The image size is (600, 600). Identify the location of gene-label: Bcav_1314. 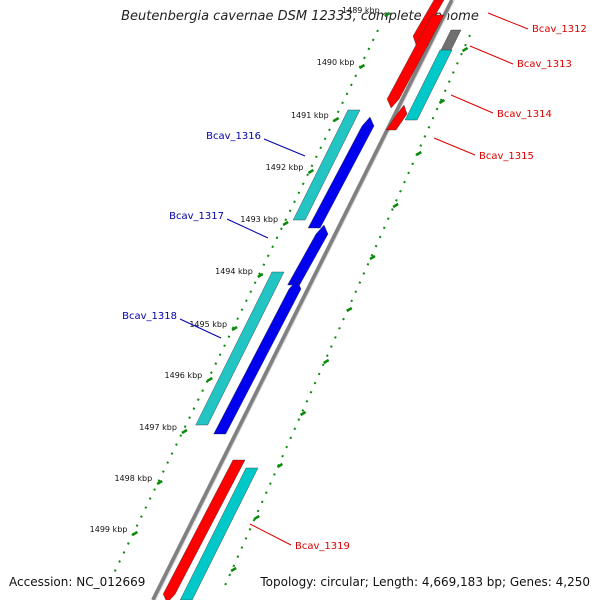
(524, 114).